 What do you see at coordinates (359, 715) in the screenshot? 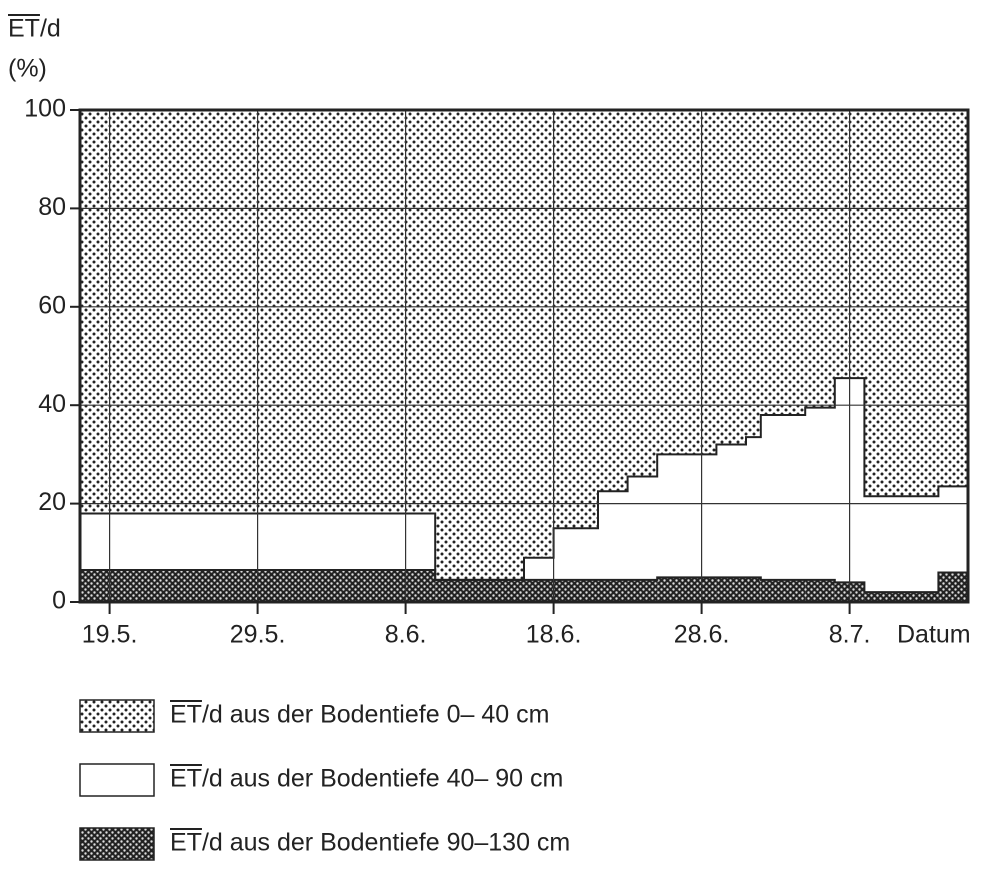
I see `legend-label: ET/d aus der Bodentiefe 0– 40 cm` at bounding box center [359, 715].